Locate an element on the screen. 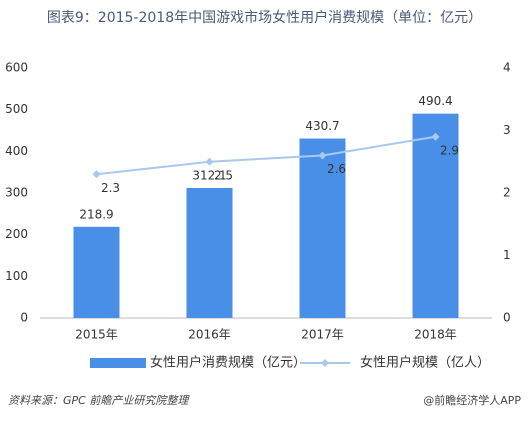  source: 资料来源：GPC 前瞻产业研究院整理 is located at coordinates (99, 400).